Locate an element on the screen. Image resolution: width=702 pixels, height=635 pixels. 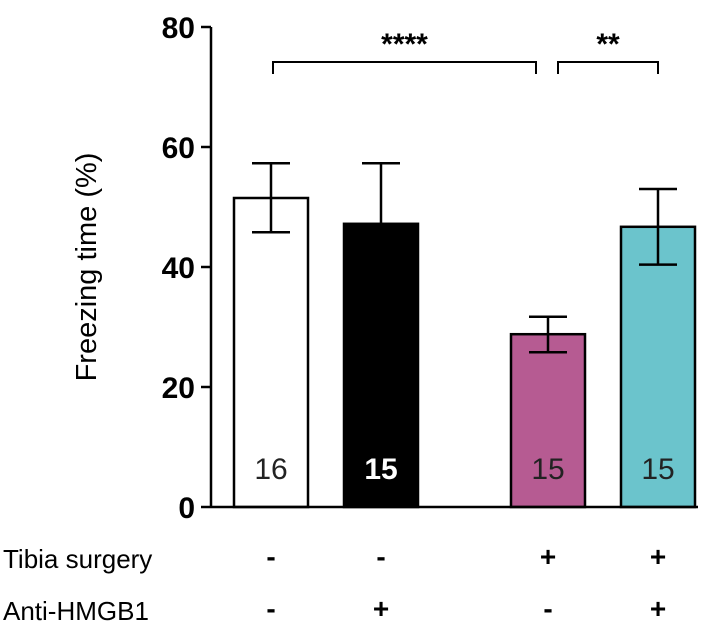
y-tick-label: 20 is located at coordinates (178, 388).